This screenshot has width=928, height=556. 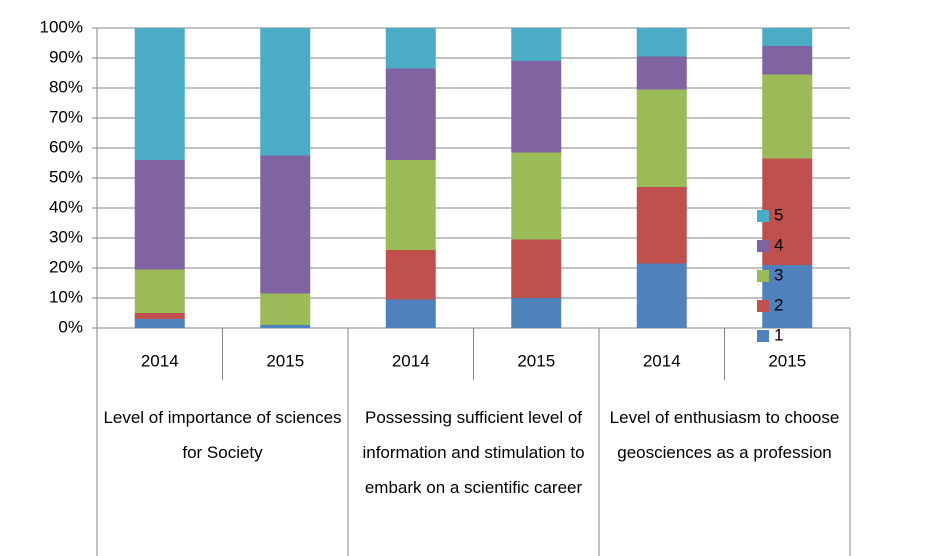 What do you see at coordinates (66, 296) in the screenshot?
I see `y-tick-label: 10%` at bounding box center [66, 296].